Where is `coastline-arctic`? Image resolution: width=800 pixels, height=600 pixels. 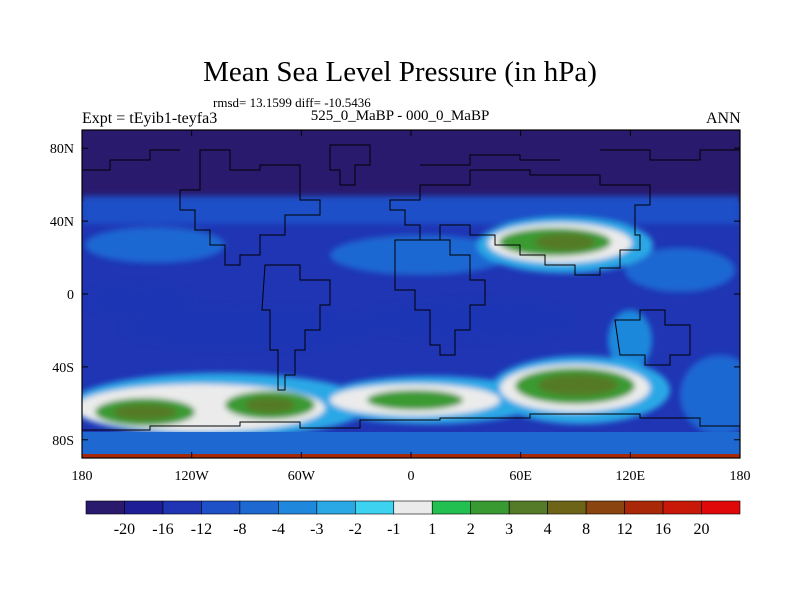 coastline-arctic is located at coordinates (411, 160).